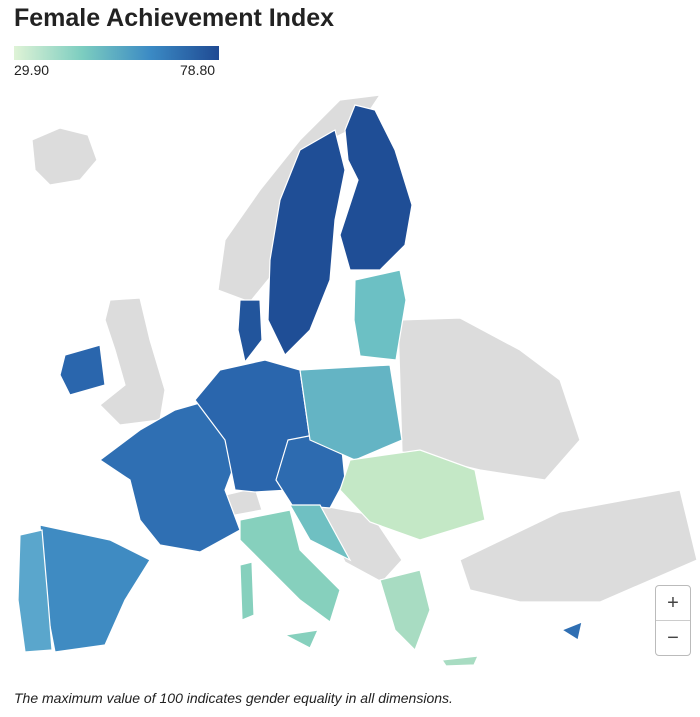 The height and width of the screenshot is (717, 700). Describe the element at coordinates (290, 566) in the screenshot. I see `italy` at that location.